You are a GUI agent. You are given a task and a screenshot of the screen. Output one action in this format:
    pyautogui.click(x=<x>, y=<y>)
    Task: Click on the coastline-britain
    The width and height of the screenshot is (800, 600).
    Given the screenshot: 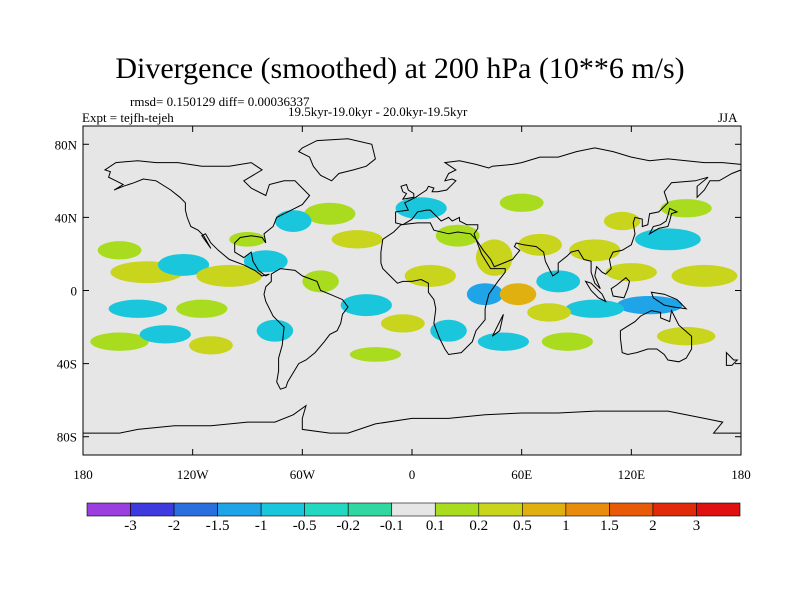 What is the action you would take?
    pyautogui.click(x=407, y=191)
    